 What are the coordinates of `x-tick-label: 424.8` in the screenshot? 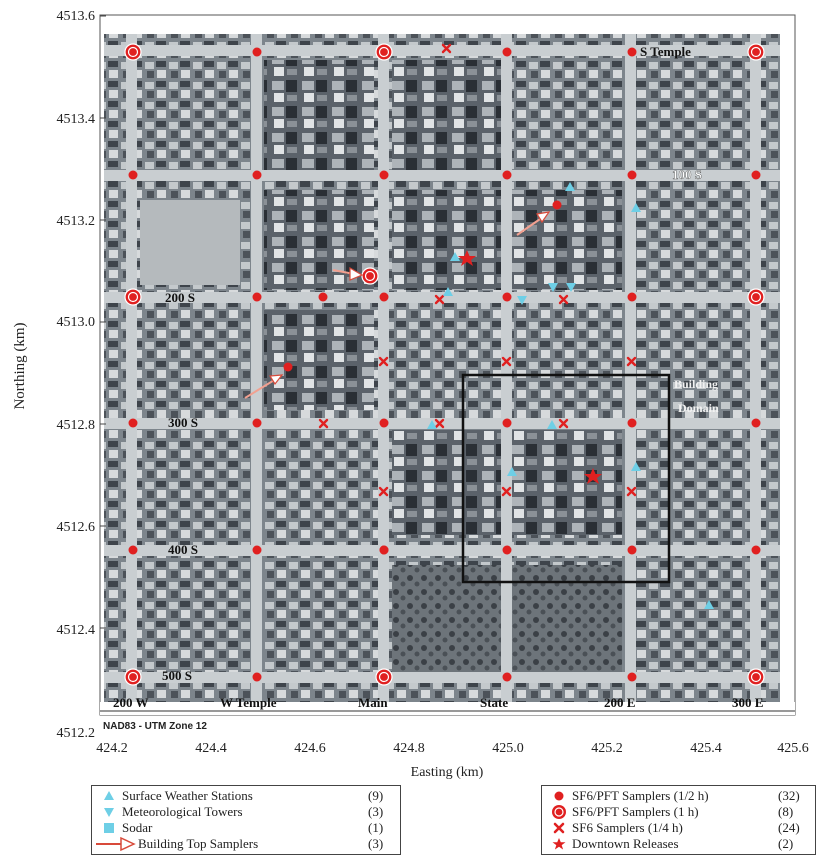 It's located at (409, 748).